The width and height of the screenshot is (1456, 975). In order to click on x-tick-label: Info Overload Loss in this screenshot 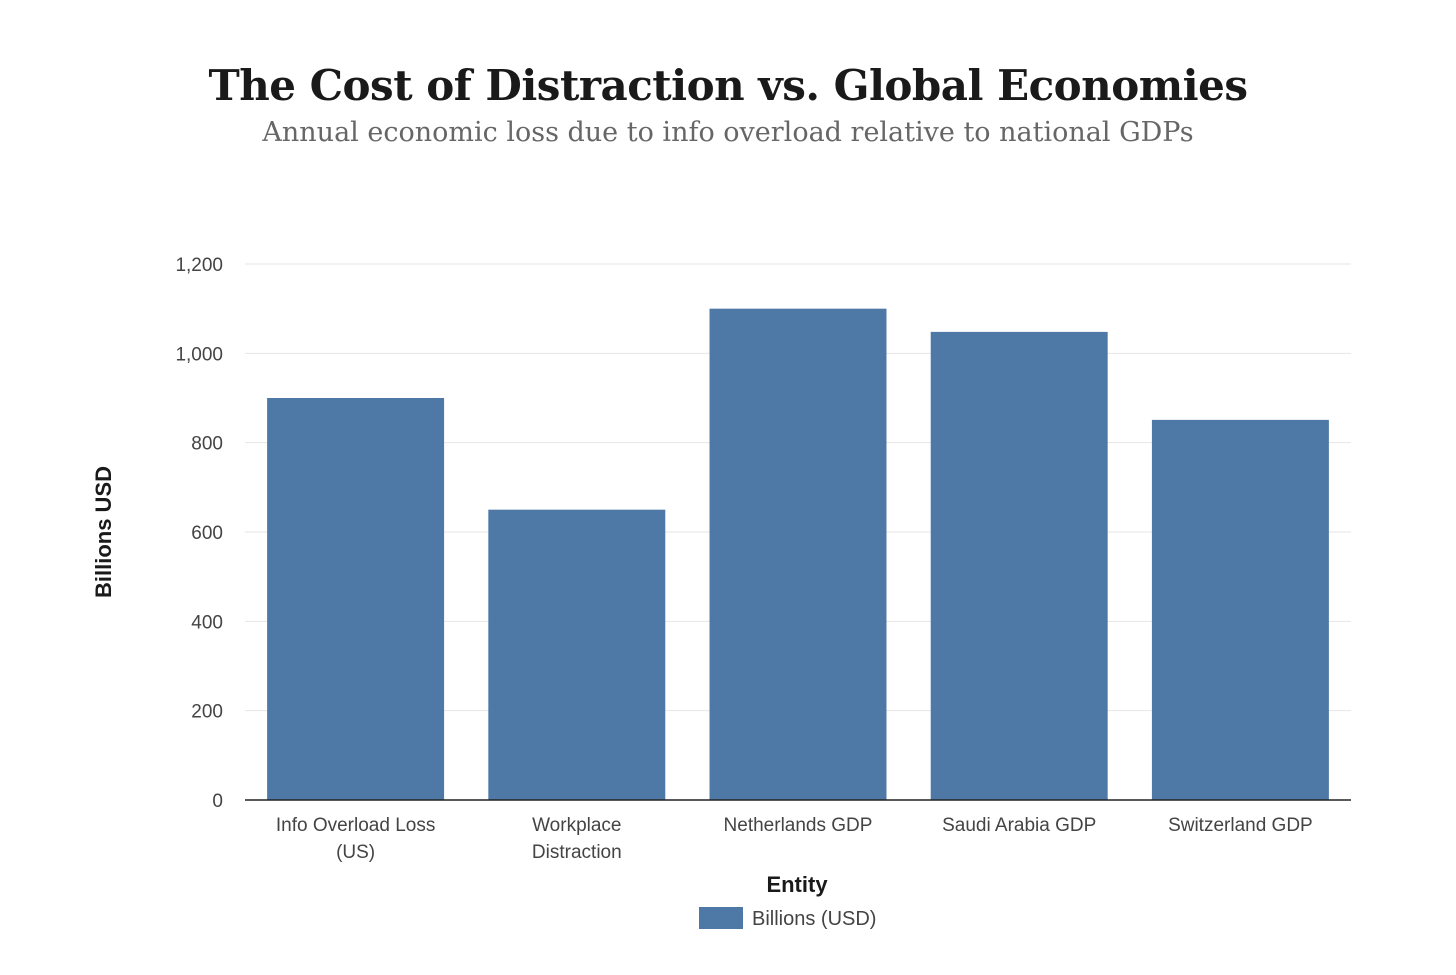, I will do `click(355, 825)`.